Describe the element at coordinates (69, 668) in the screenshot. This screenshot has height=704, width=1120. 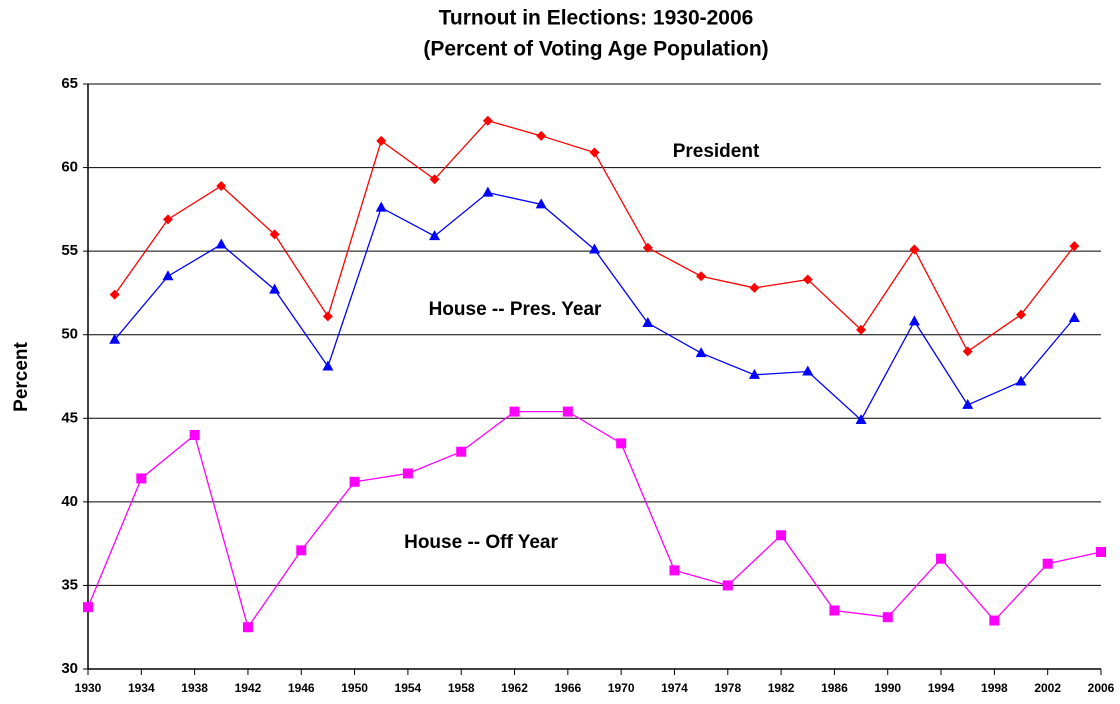
I see `y-tick-label: 30` at that location.